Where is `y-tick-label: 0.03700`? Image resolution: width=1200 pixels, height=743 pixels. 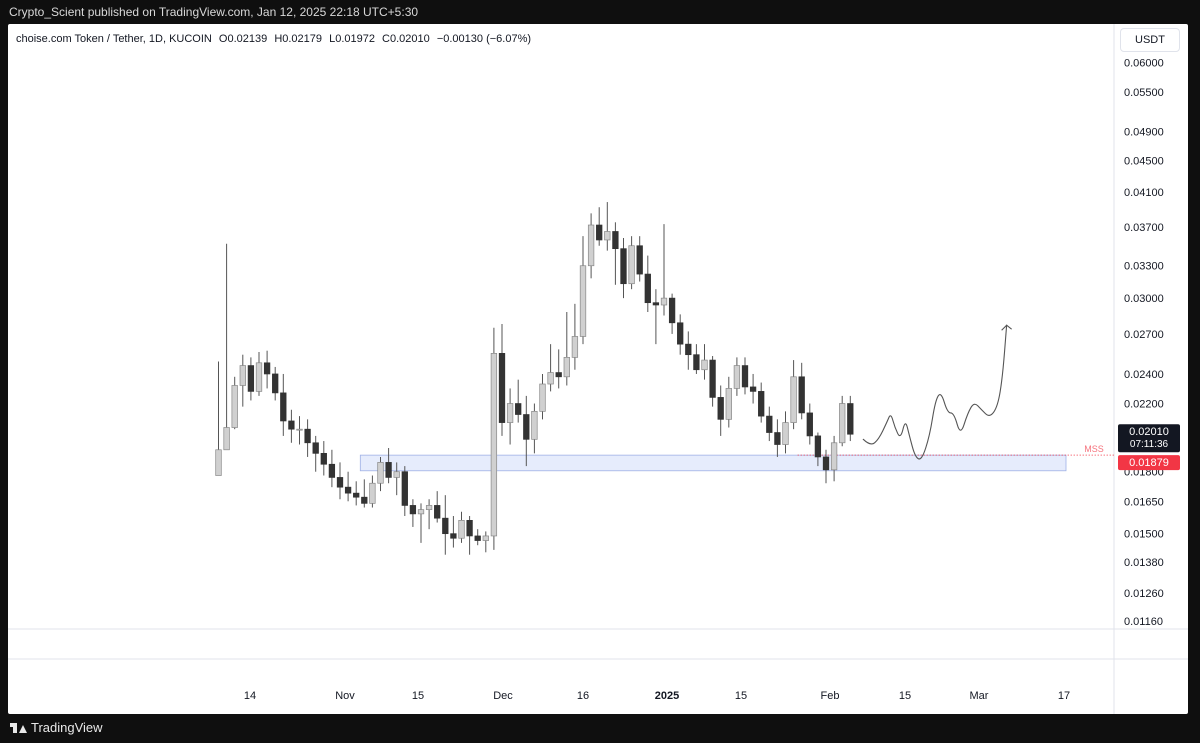 y-tick-label: 0.03700 is located at coordinates (1144, 228).